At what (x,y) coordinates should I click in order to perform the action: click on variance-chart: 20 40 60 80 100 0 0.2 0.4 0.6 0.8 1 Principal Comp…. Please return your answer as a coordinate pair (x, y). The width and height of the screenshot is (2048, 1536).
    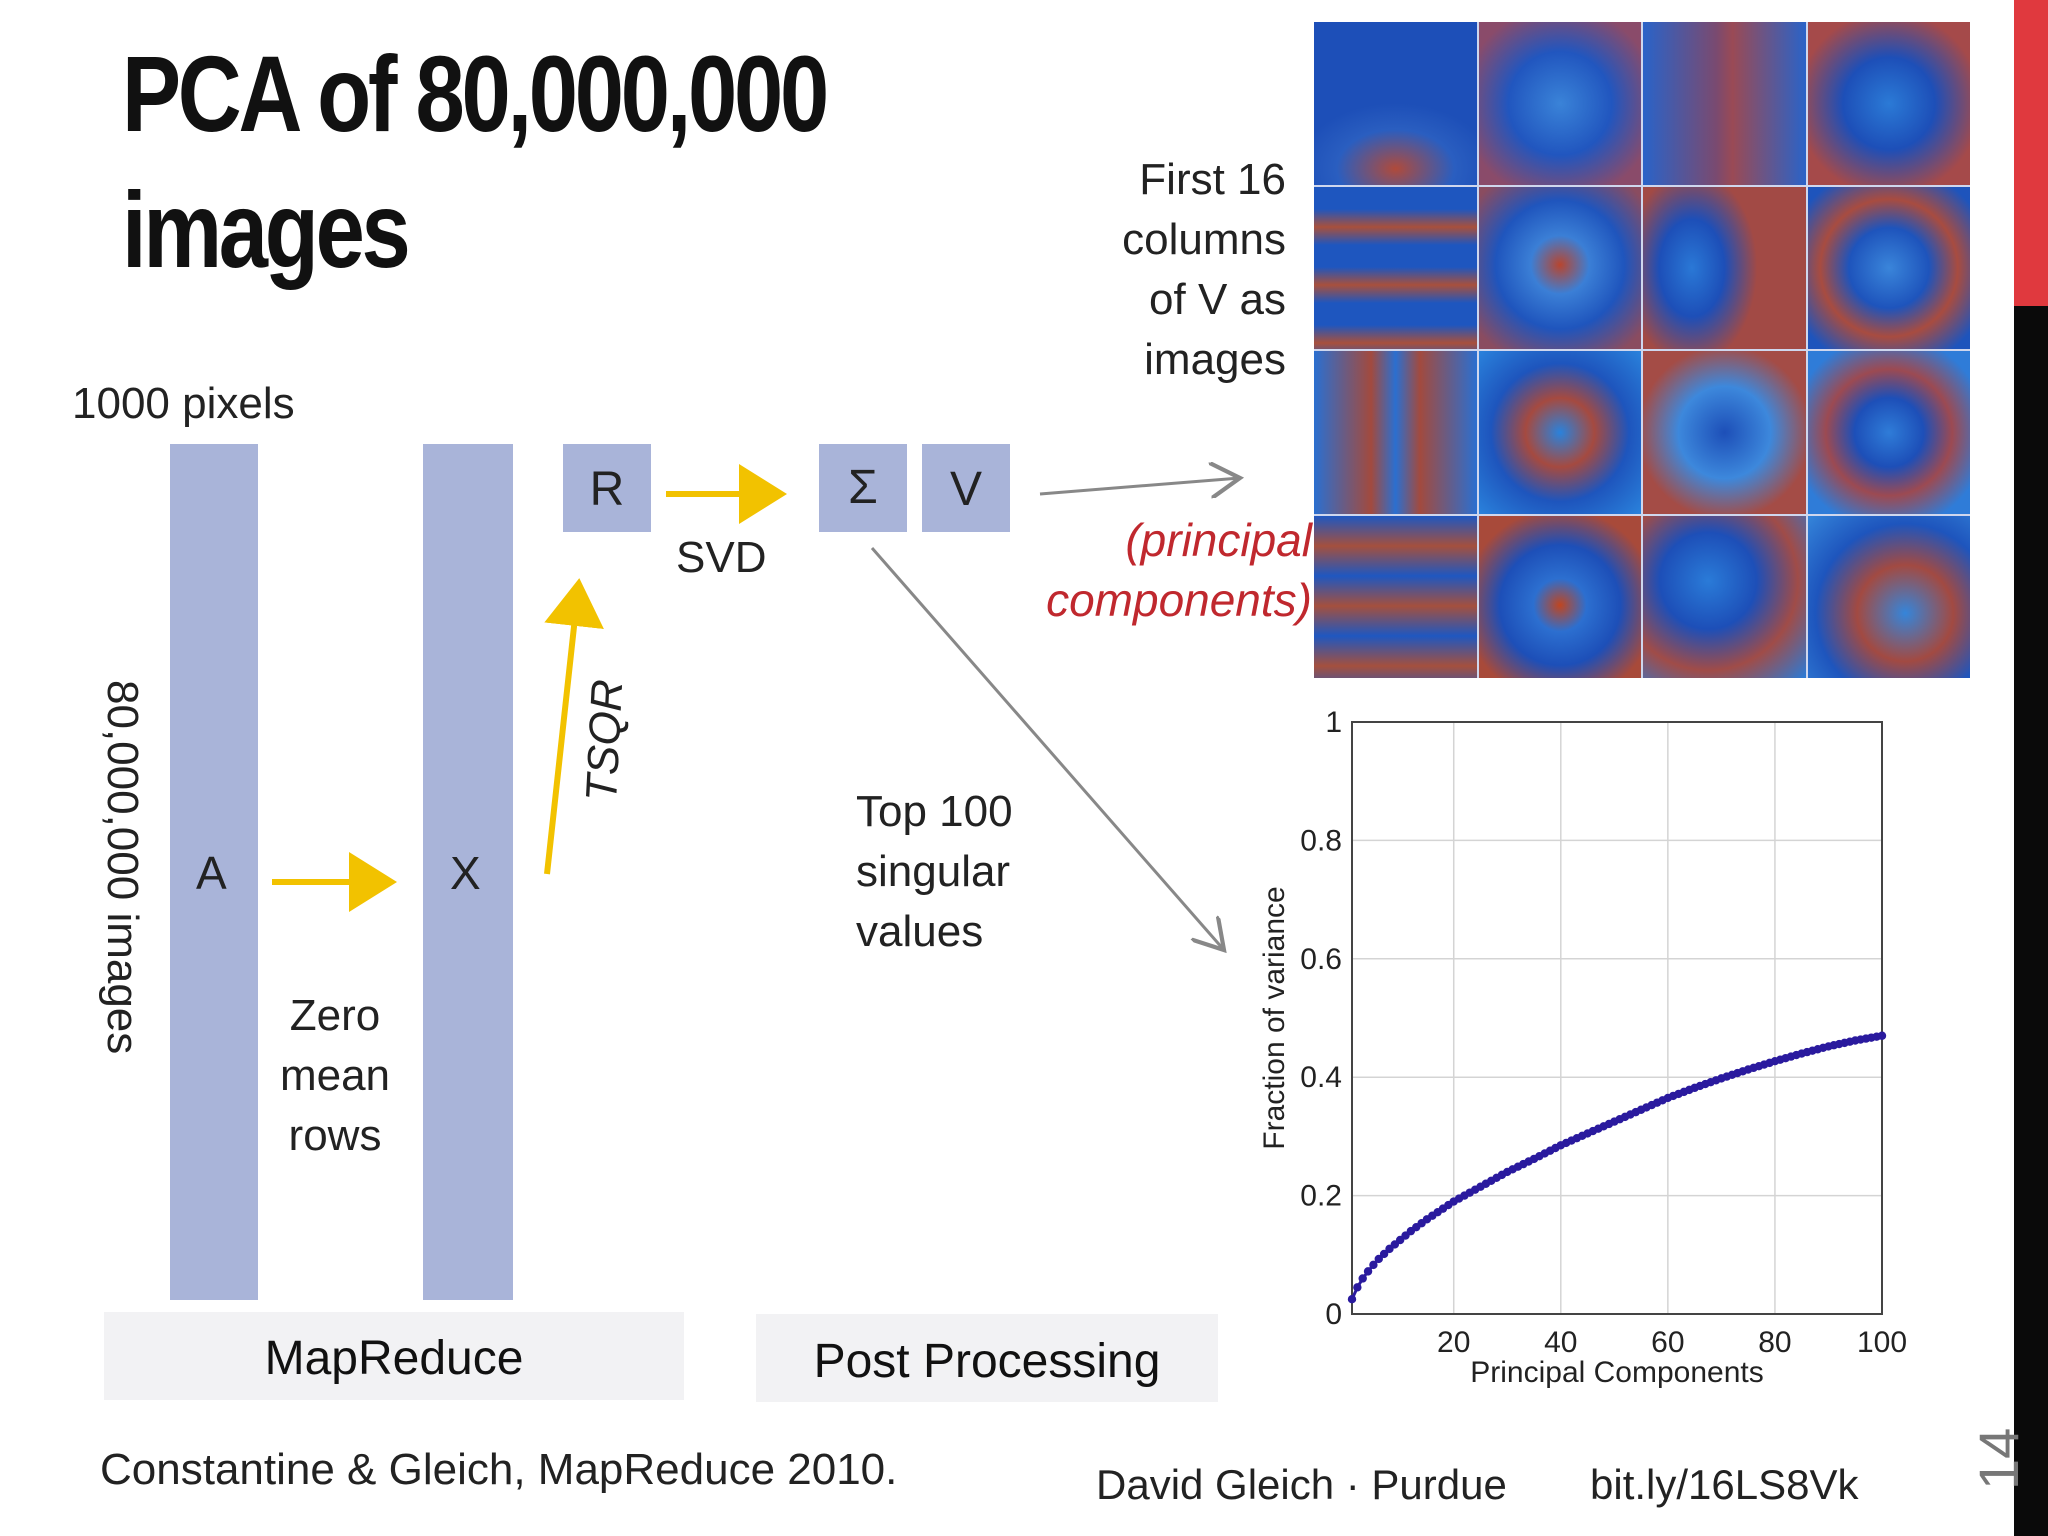
    Looking at the image, I should click on (1582, 1047).